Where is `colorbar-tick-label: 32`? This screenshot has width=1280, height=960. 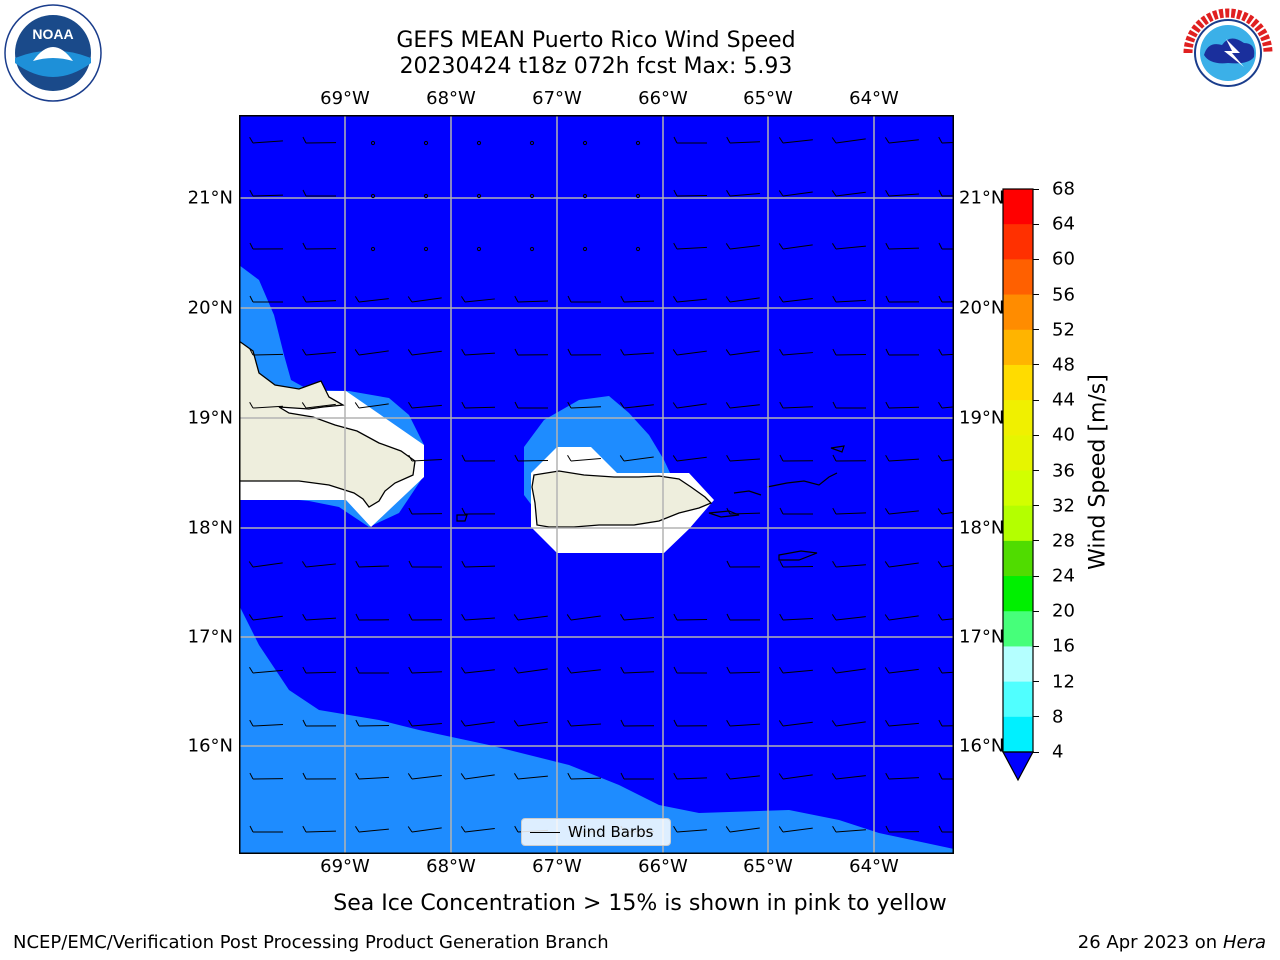
colorbar-tick-label: 32 is located at coordinates (1063, 506).